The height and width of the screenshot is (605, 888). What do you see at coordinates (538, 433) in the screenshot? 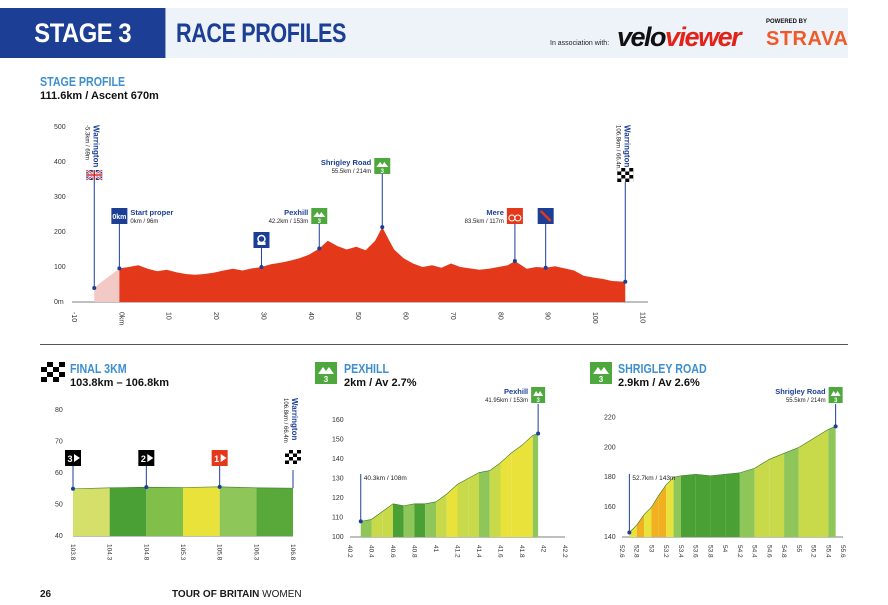
I see `pexhill-top-dot` at bounding box center [538, 433].